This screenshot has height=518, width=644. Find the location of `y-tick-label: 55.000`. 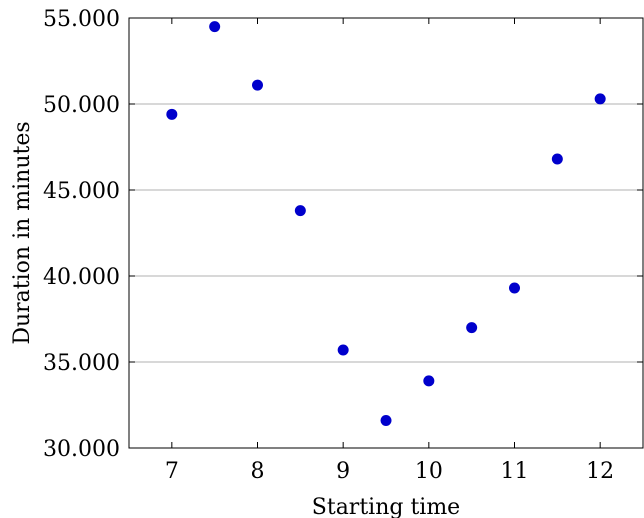

y-tick-label: 55.000 is located at coordinates (81, 19).